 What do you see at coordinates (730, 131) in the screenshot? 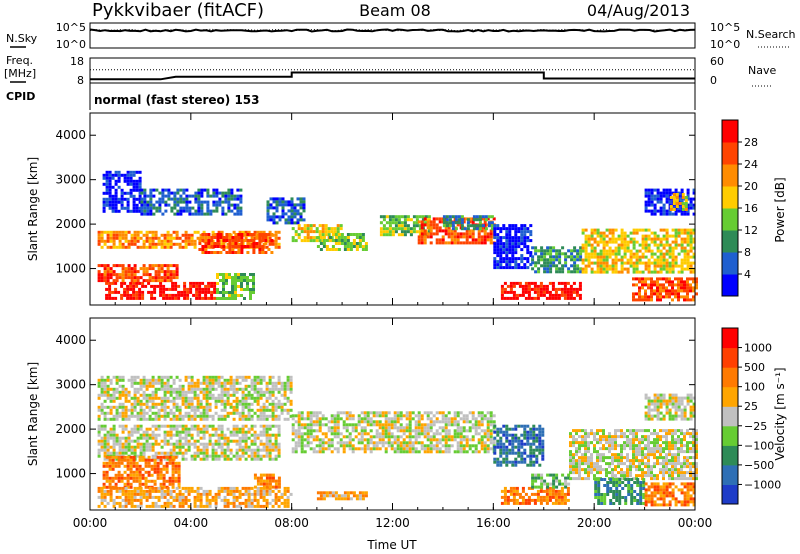
I see `colorbar-segment` at bounding box center [730, 131].